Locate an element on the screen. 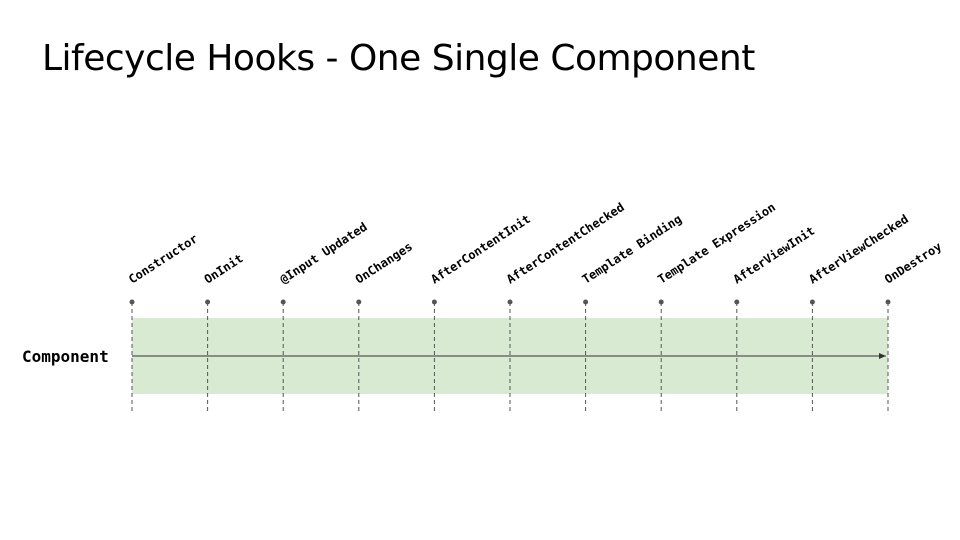  hook-label: OnChanges is located at coordinates (384, 262).